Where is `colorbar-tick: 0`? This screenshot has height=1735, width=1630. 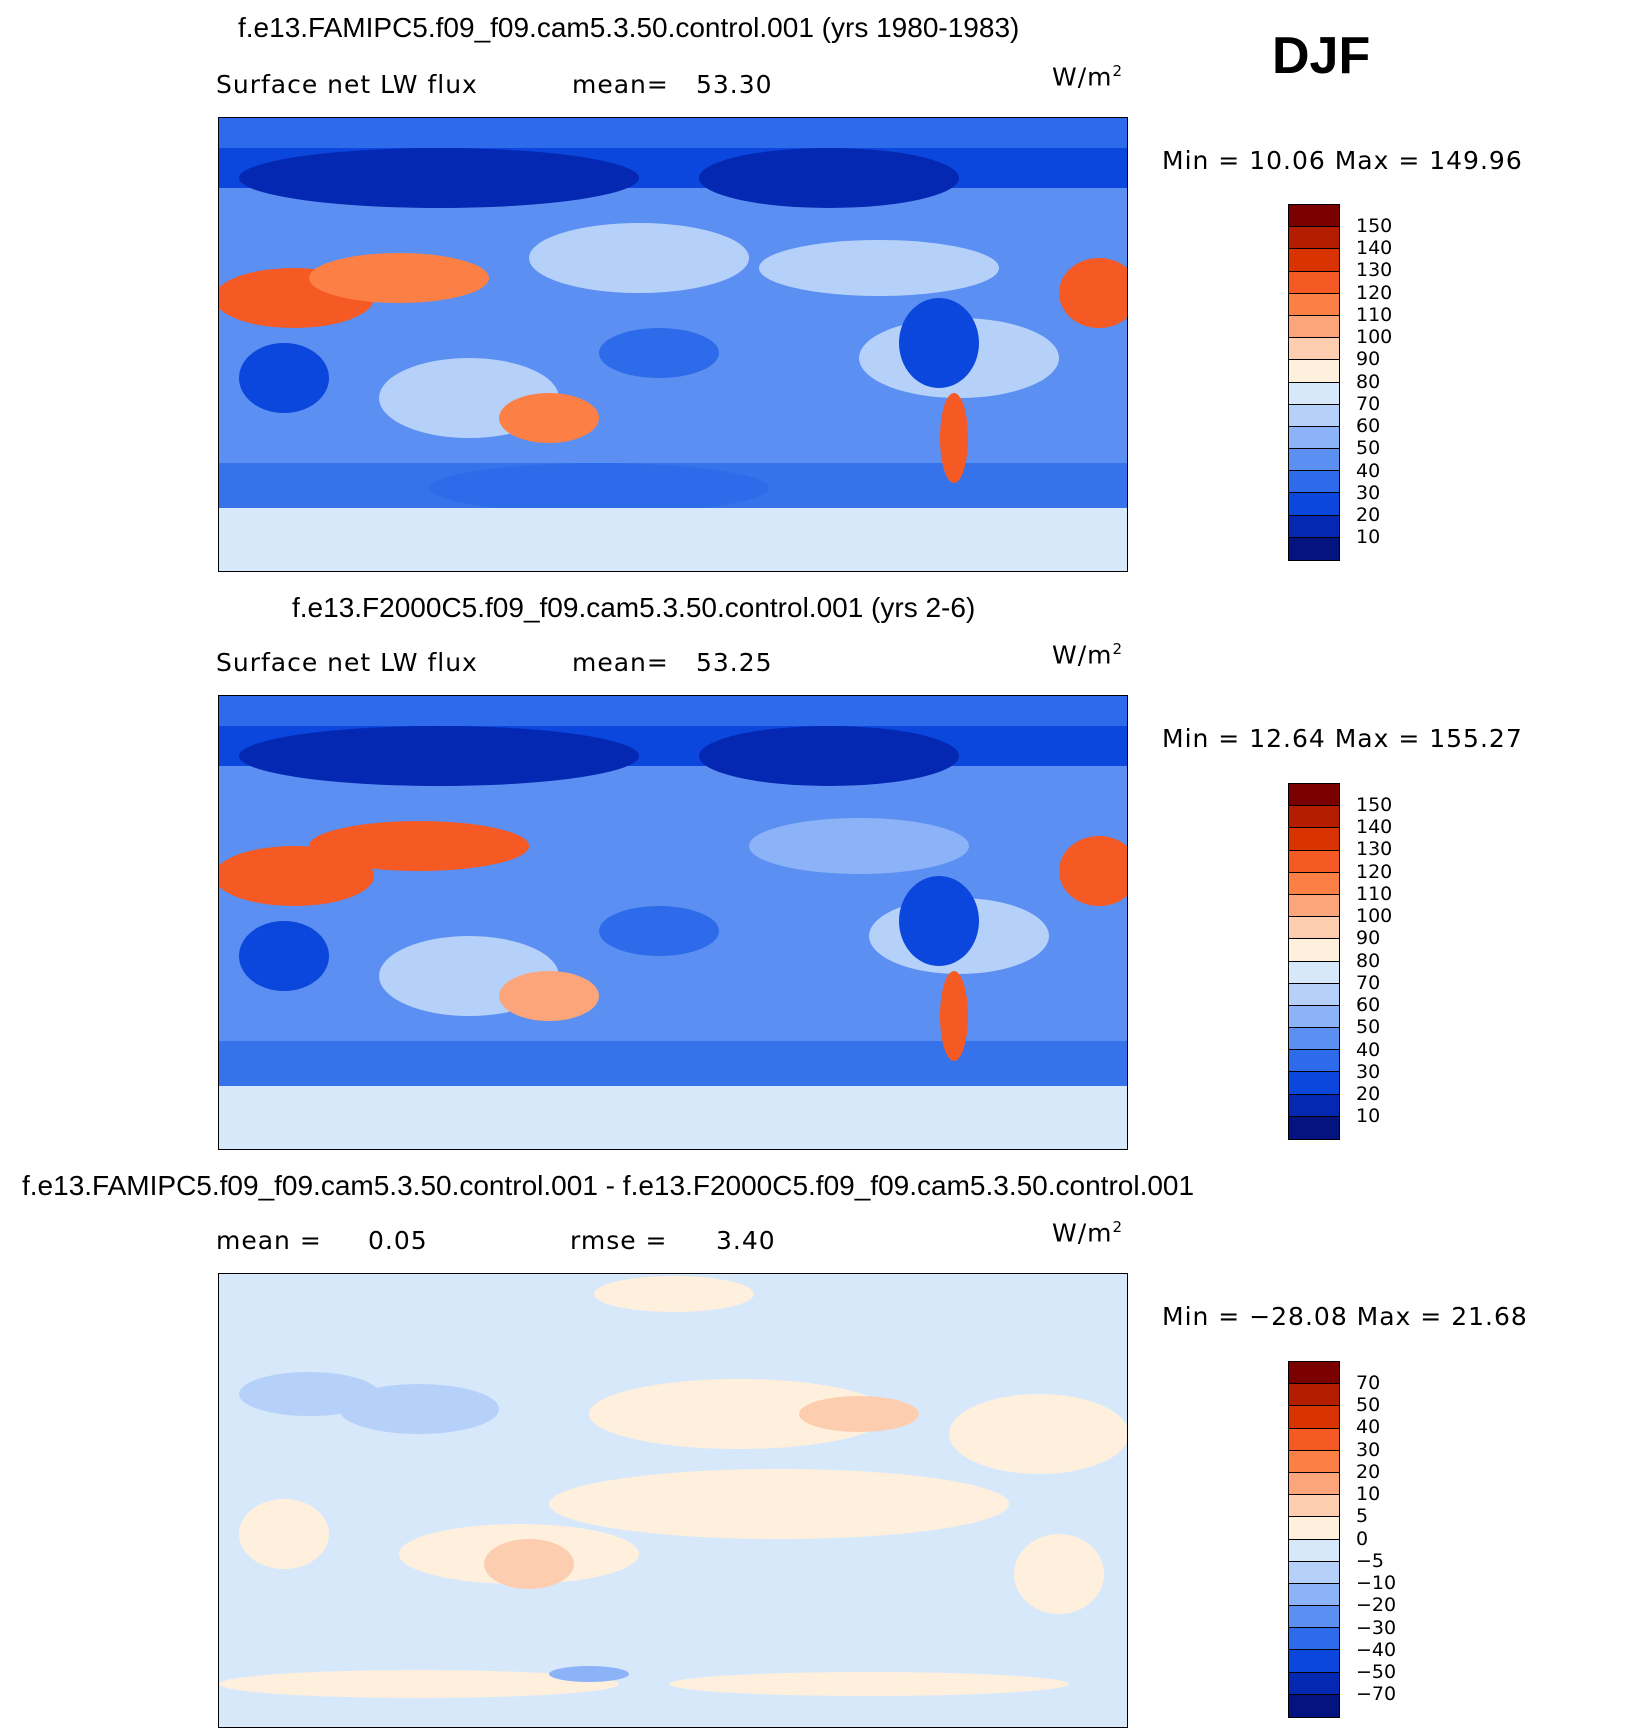
colorbar-tick: 0 is located at coordinates (1362, 1539).